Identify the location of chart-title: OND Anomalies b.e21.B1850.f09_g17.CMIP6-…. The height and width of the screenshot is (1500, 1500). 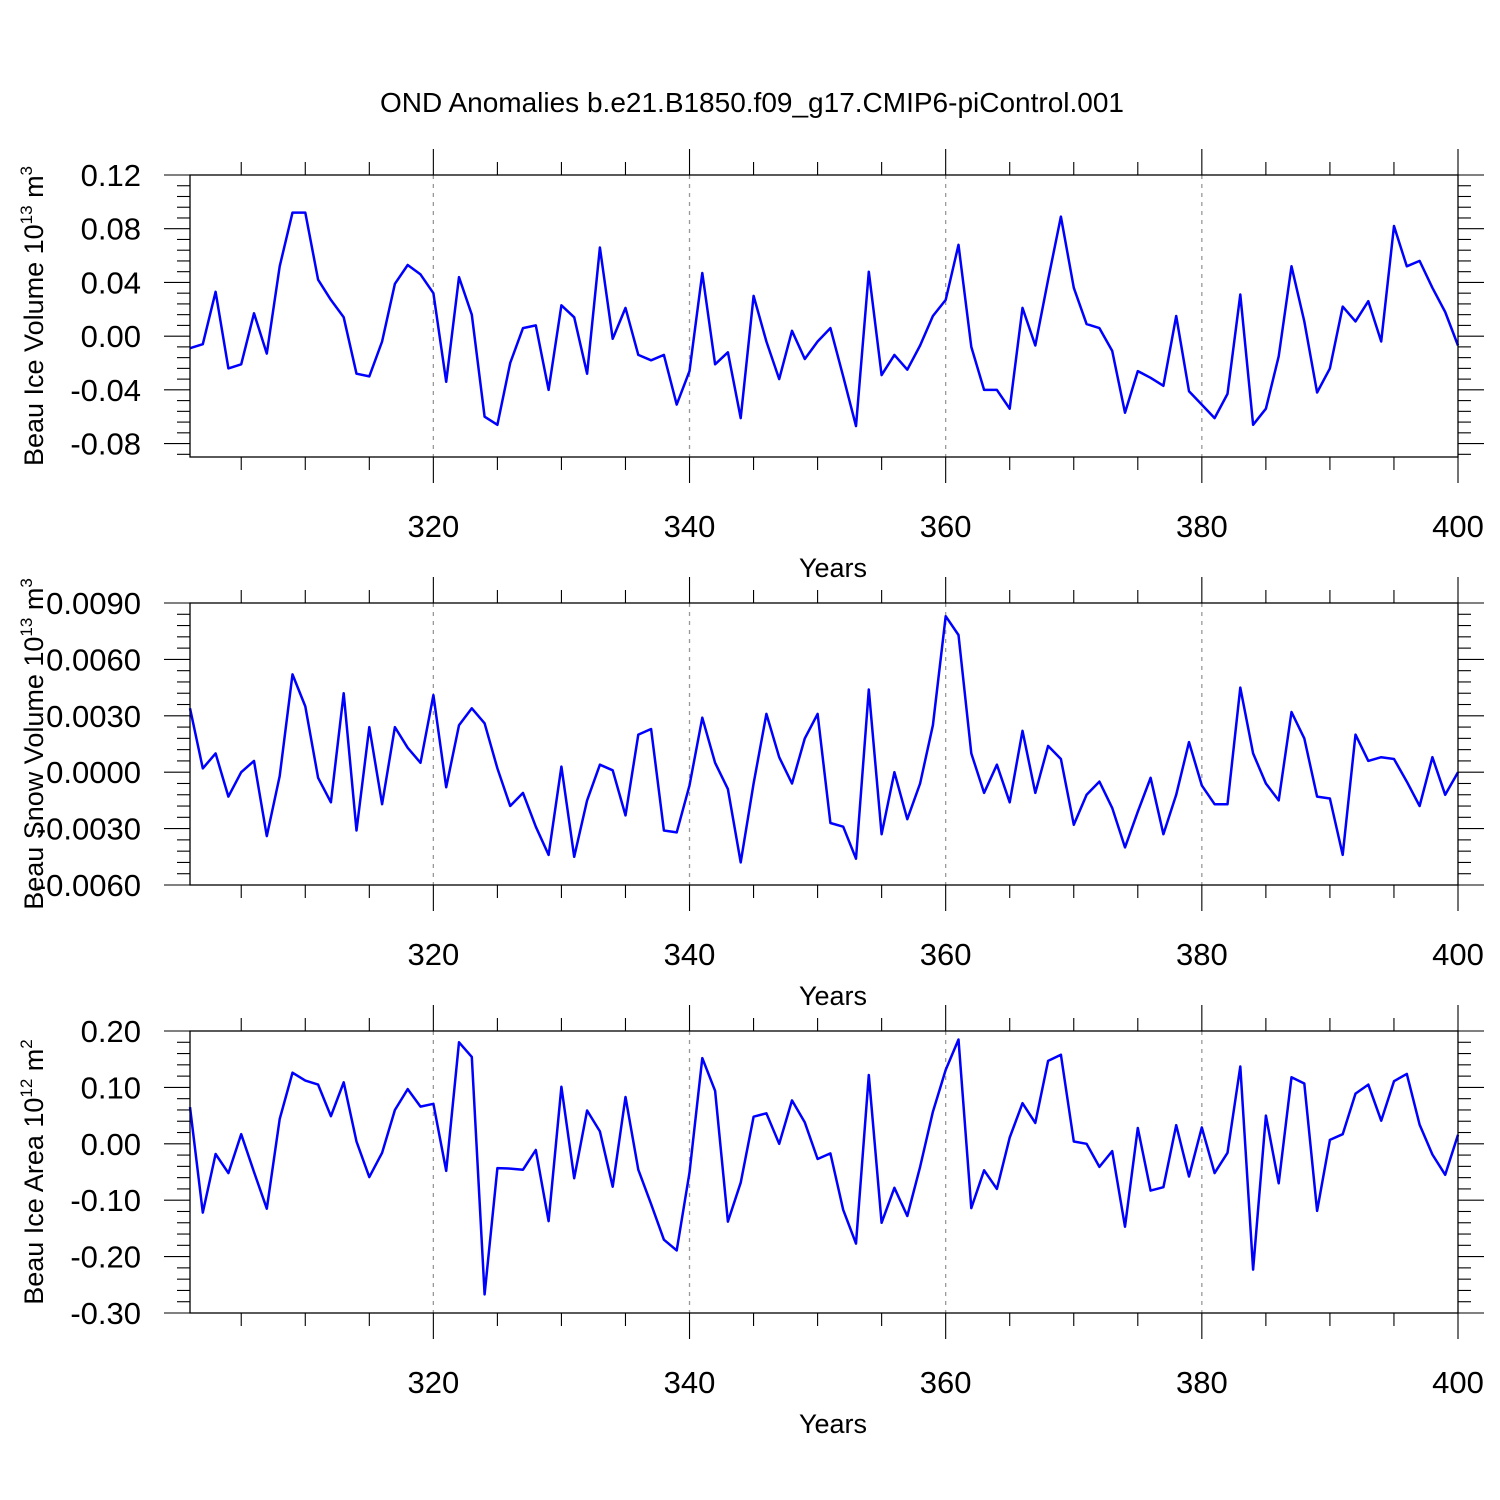
(752, 102).